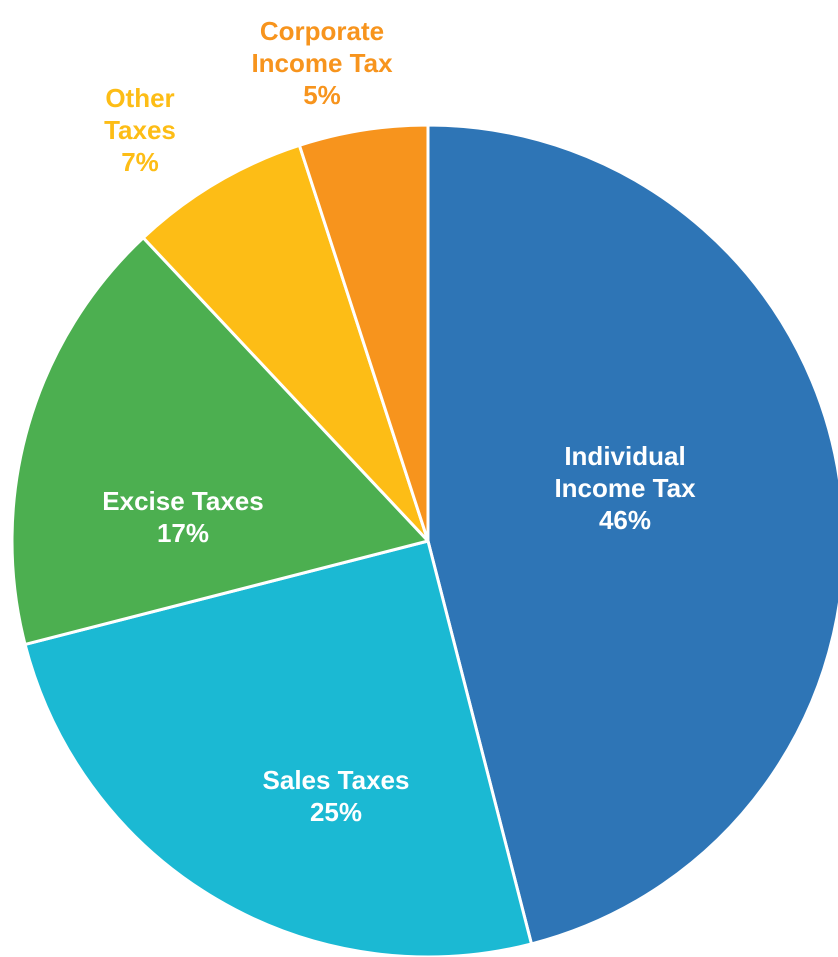 Image resolution: width=838 pixels, height=957 pixels. What do you see at coordinates (336, 812) in the screenshot?
I see `value-label: 25%` at bounding box center [336, 812].